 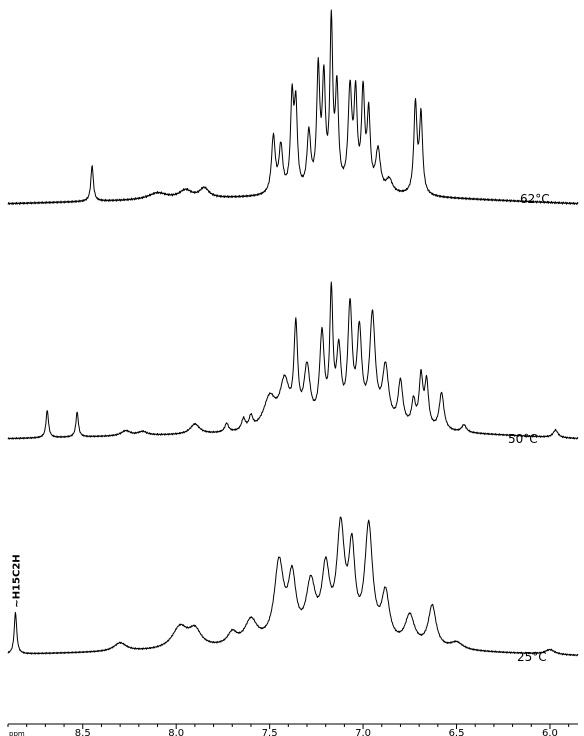 I want to click on x-tick-label: 8.5, so click(x=83, y=732).